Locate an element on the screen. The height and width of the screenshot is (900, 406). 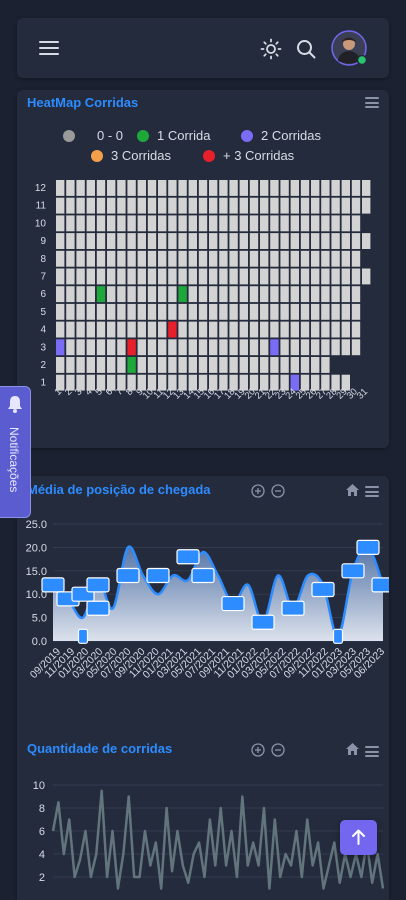
x-tick-label: 31 is located at coordinates (362, 393).